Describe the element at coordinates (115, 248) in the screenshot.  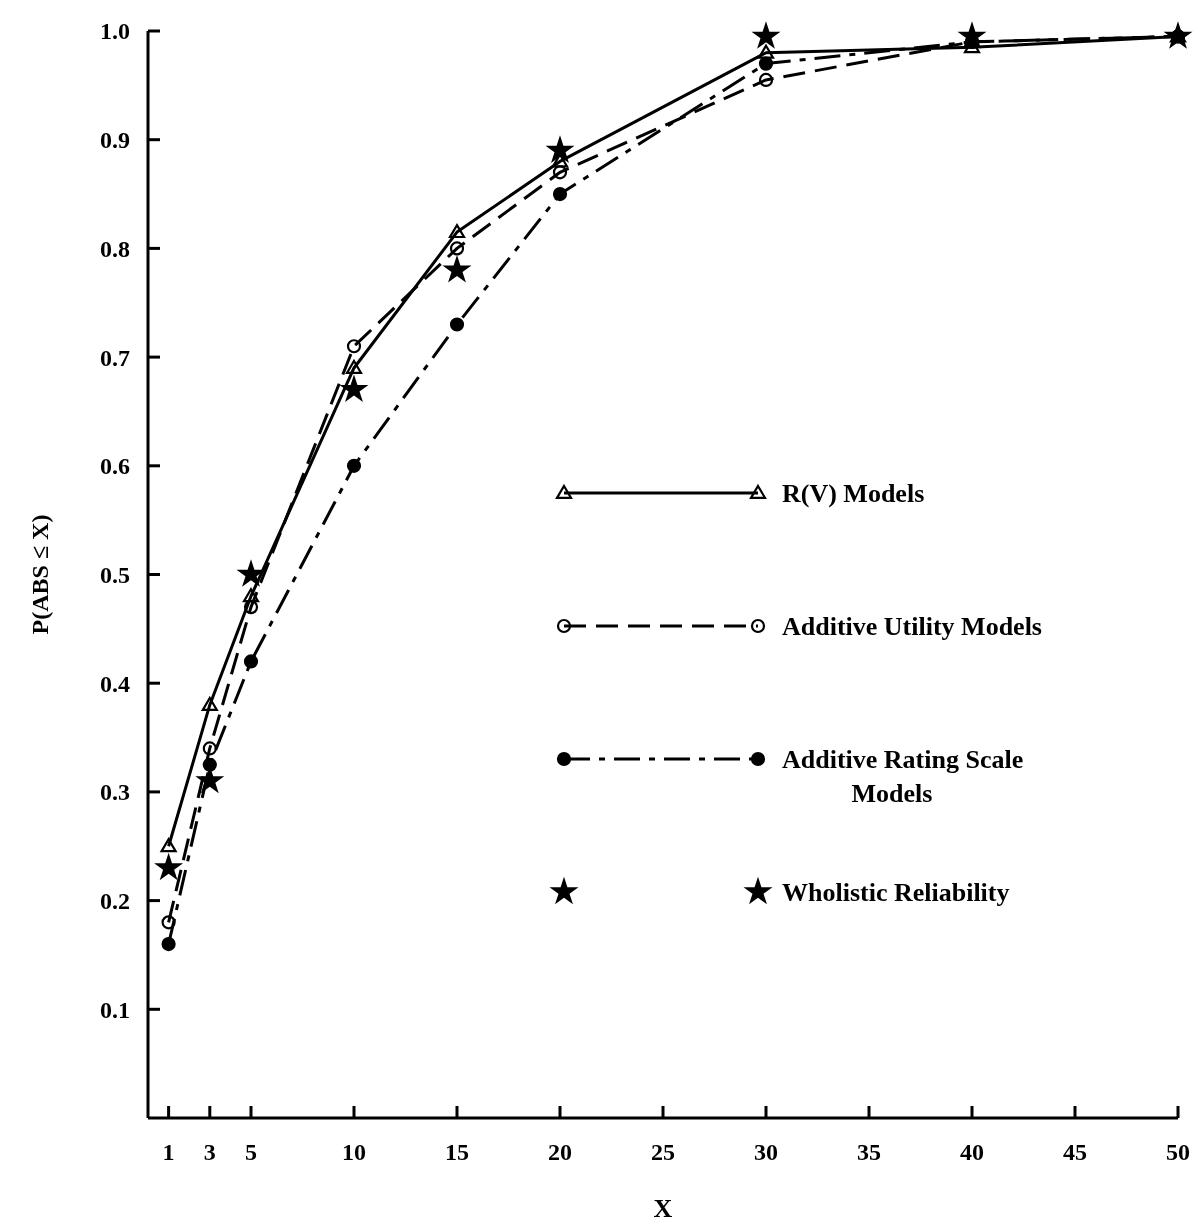
I see `y-tick-label: 0.8` at that location.